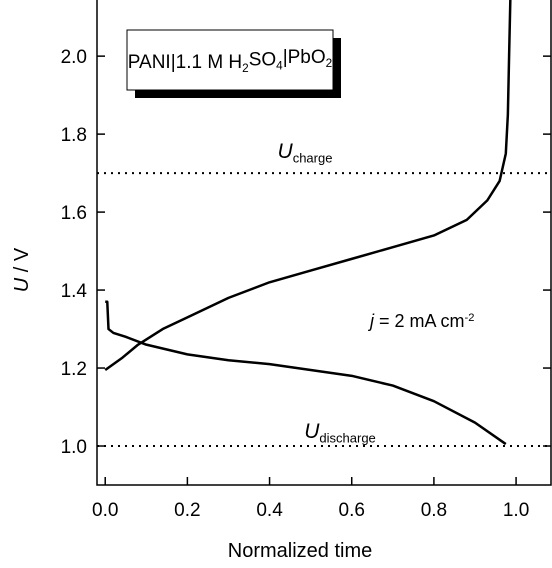 Image resolution: width=552 pixels, height=568 pixels. I want to click on x-tick-label: 0.2, so click(187, 510).